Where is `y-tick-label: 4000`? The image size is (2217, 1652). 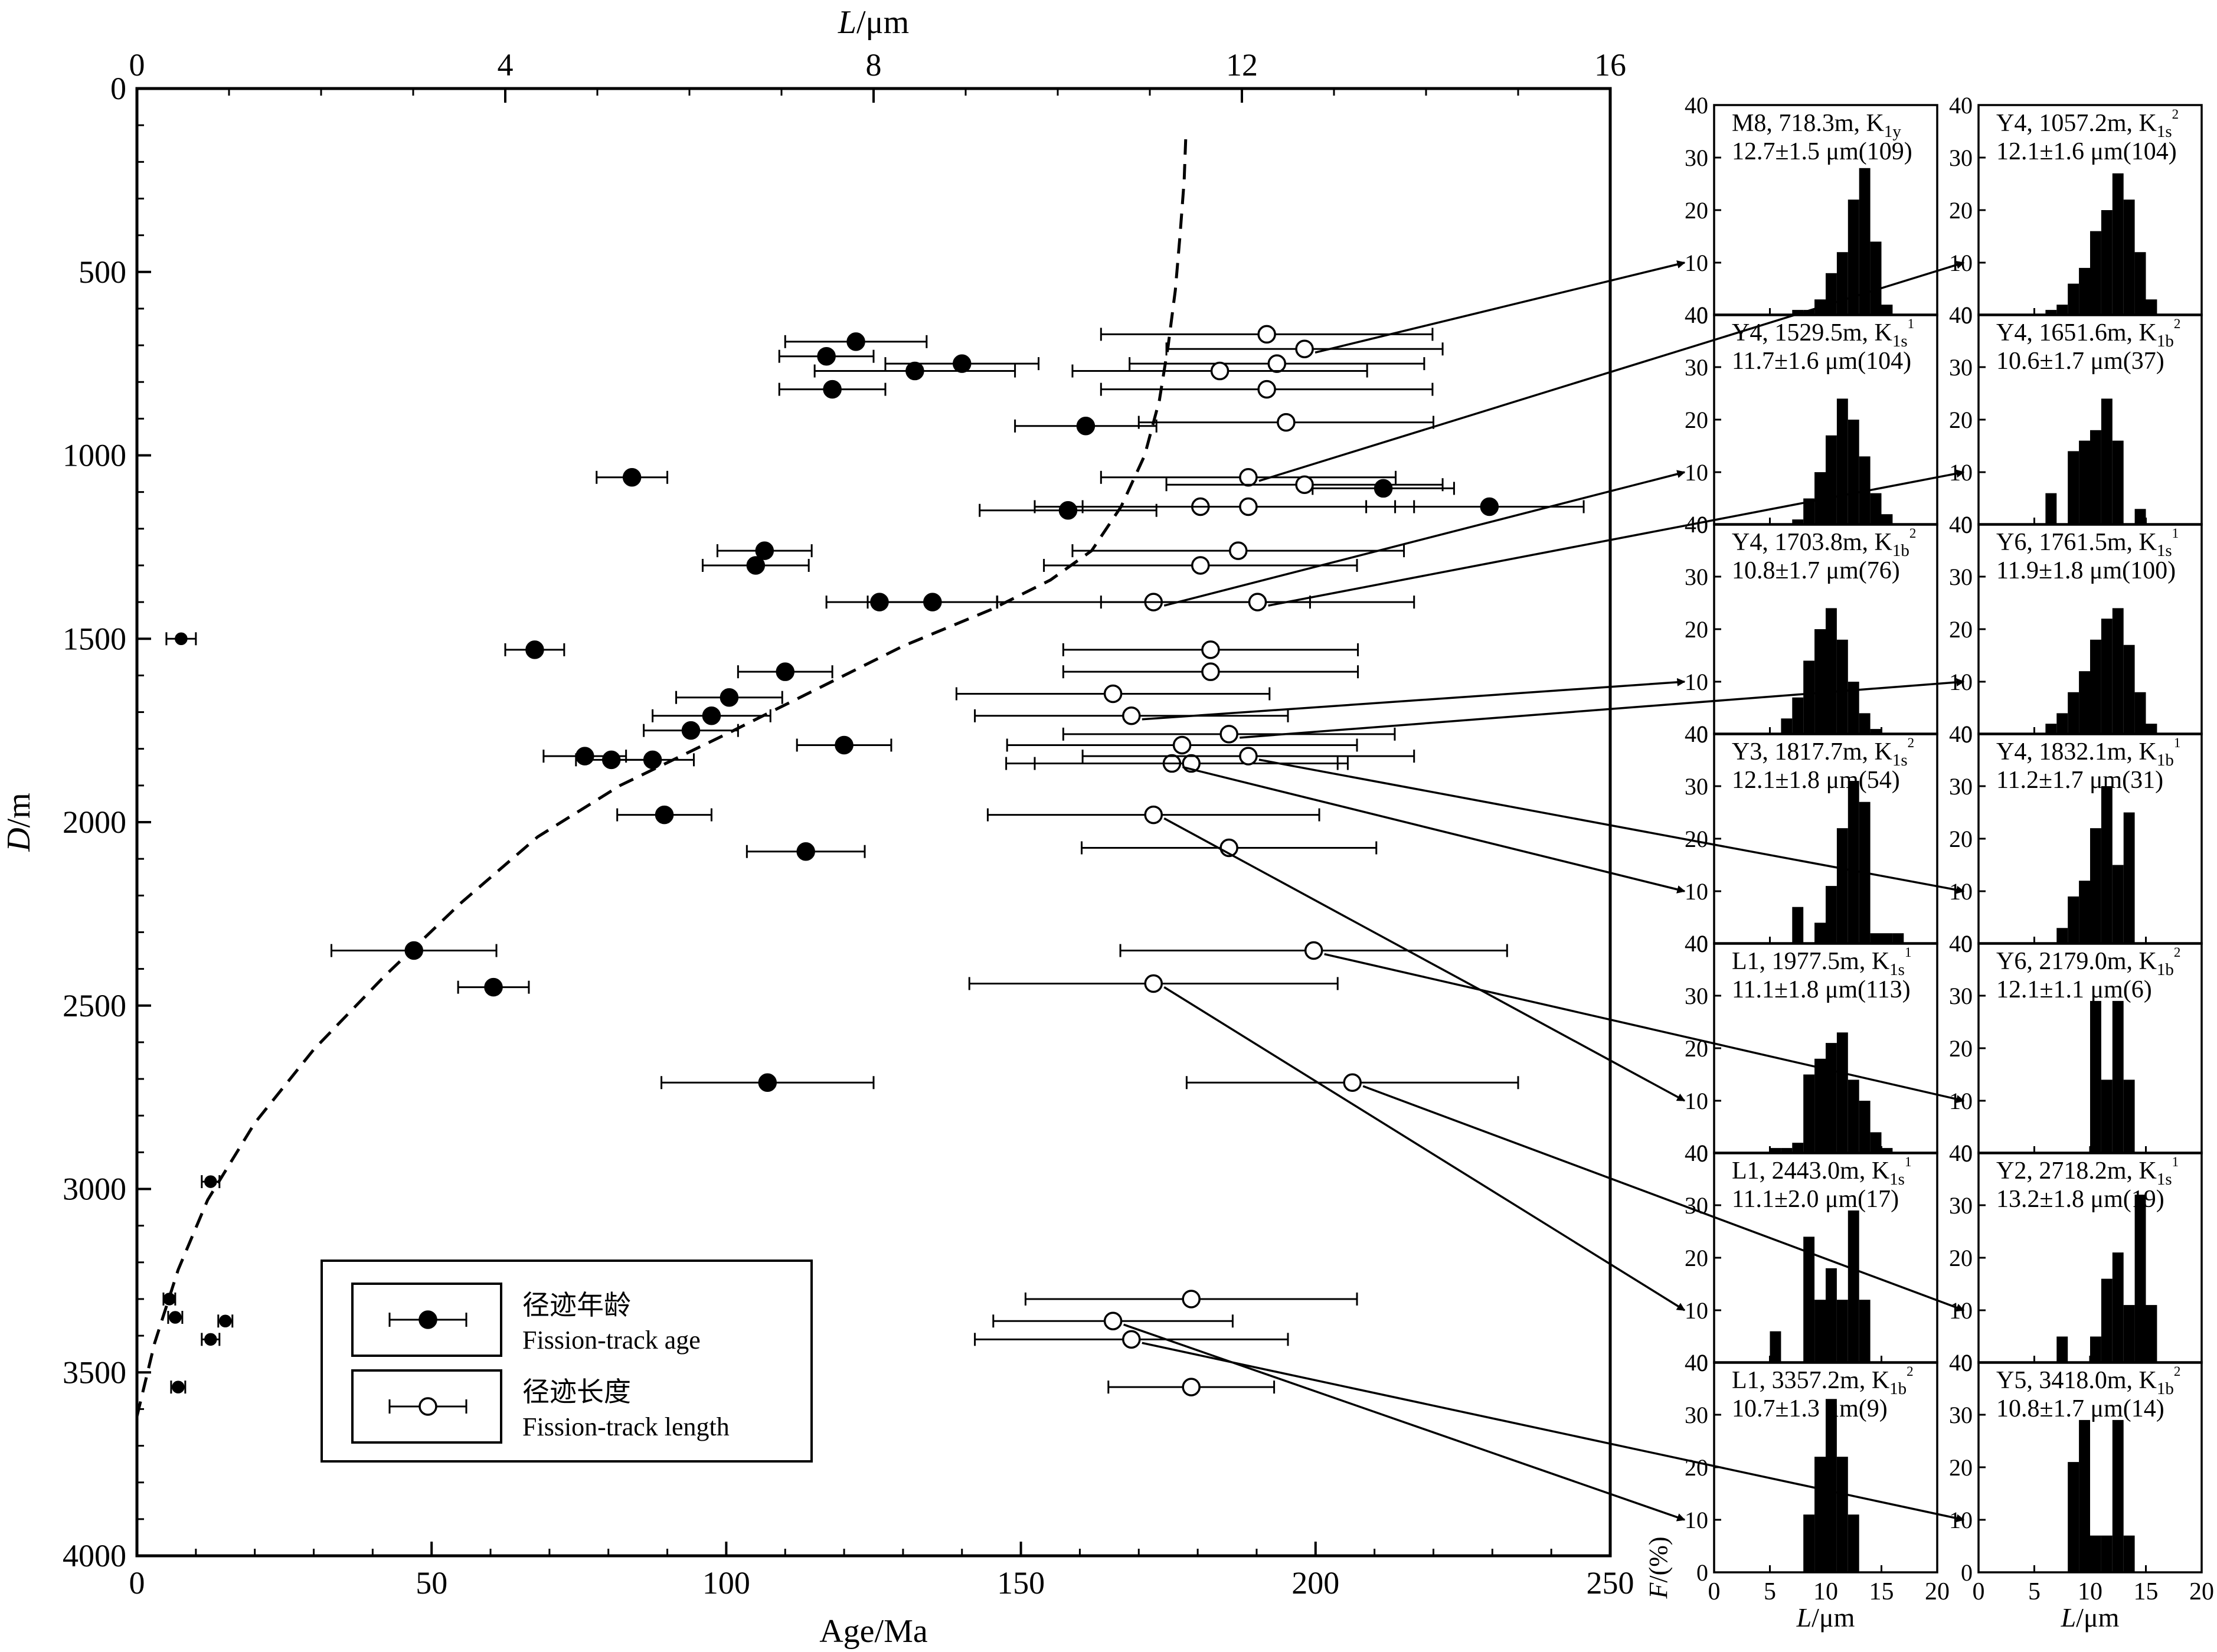
y-tick-label: 4000 is located at coordinates (94, 1556).